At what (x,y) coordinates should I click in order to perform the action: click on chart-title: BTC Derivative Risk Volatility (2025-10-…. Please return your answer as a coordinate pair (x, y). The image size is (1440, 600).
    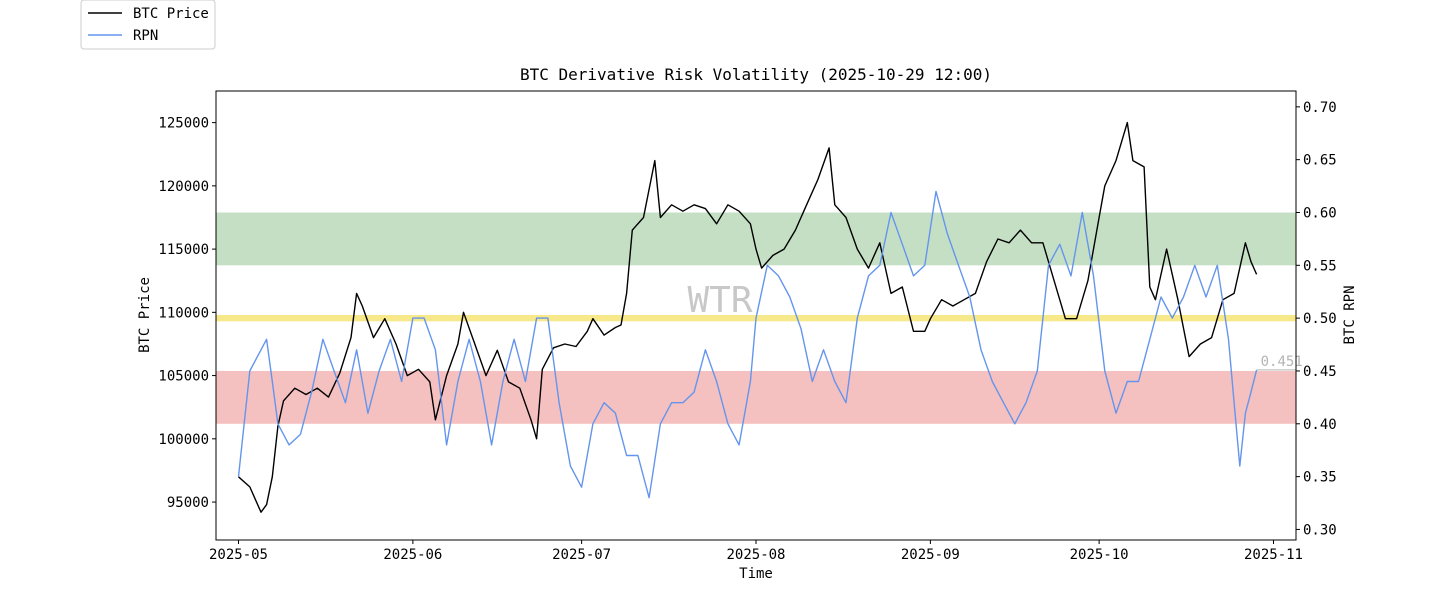
    Looking at the image, I should click on (756, 74).